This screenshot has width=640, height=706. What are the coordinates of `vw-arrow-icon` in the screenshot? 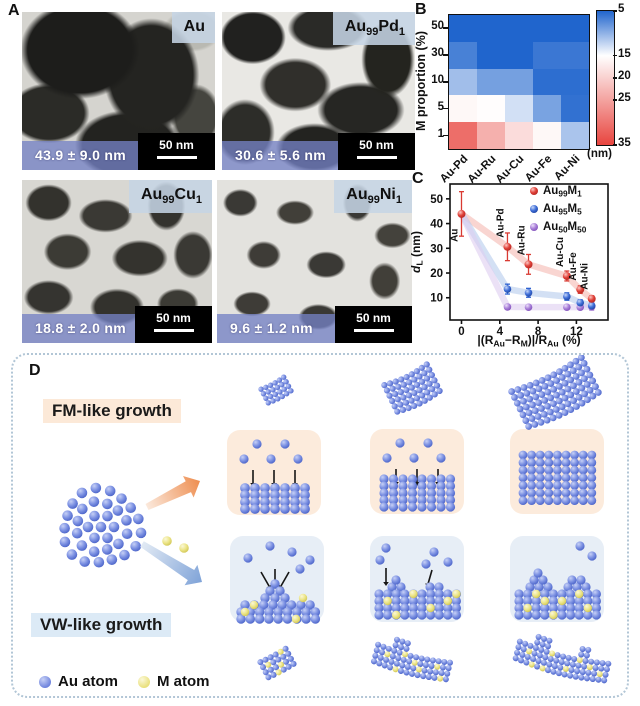 It's located at (171, 563).